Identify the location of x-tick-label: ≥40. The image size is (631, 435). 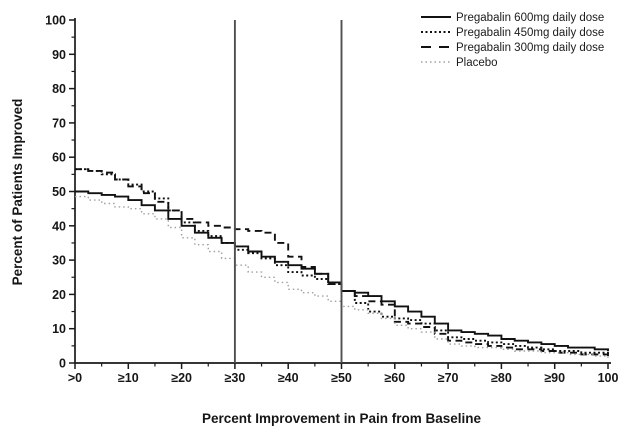
(288, 378).